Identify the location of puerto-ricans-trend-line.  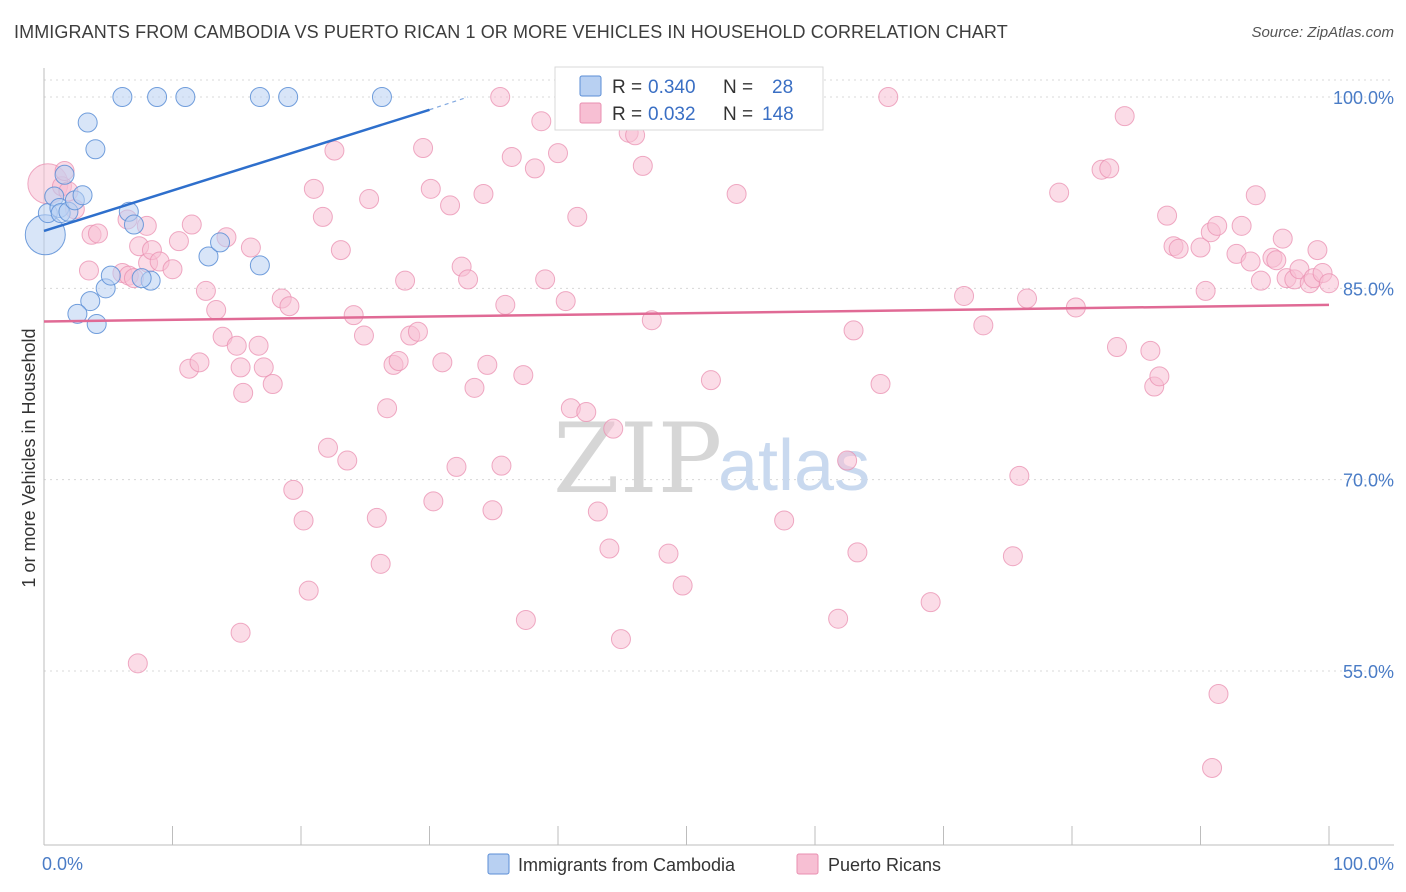
(686, 313).